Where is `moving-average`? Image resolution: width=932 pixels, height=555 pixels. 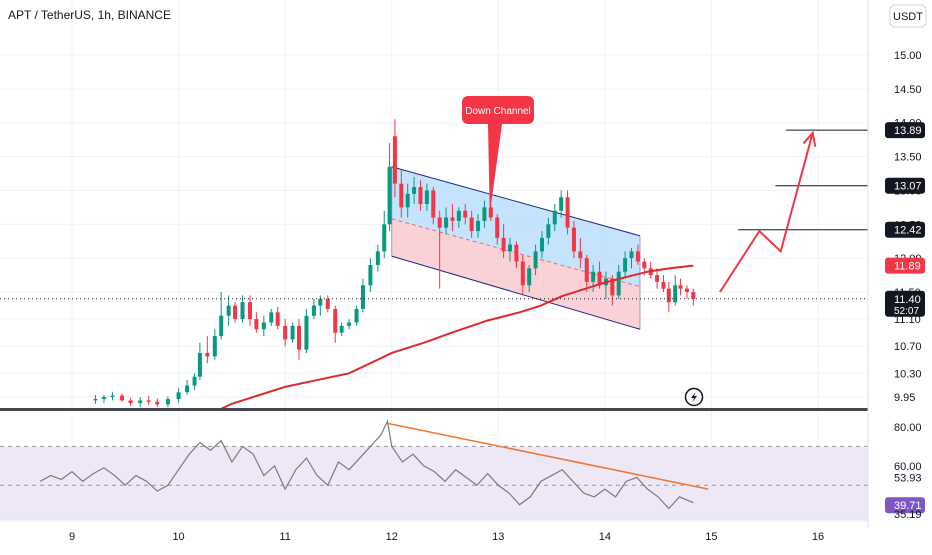 moving-average is located at coordinates (457, 336).